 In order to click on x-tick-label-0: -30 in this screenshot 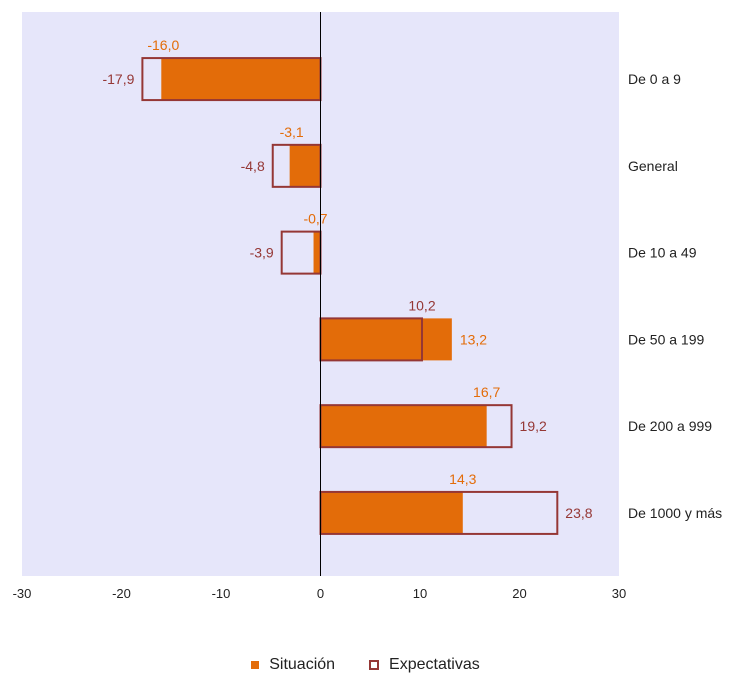, I will do `click(22, 593)`.